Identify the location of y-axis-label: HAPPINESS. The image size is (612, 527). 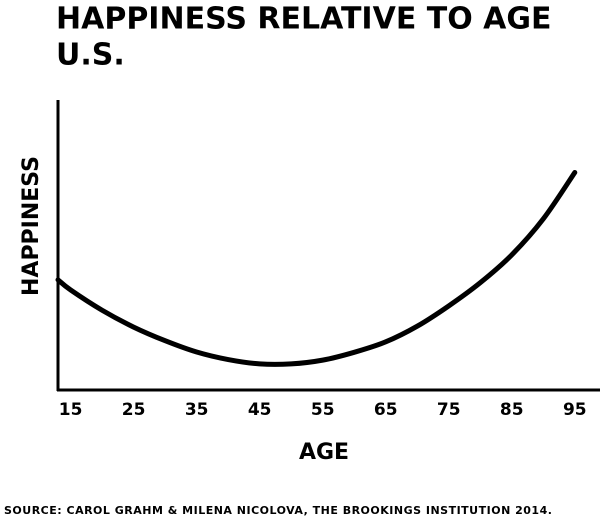
(31, 226).